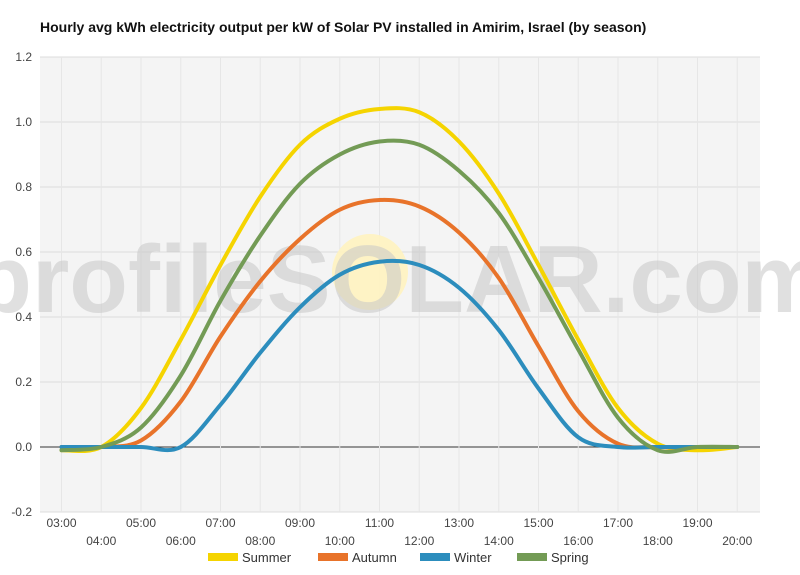 This screenshot has width=800, height=575. What do you see at coordinates (23, 447) in the screenshot?
I see `y-tick-label: 0.0` at bounding box center [23, 447].